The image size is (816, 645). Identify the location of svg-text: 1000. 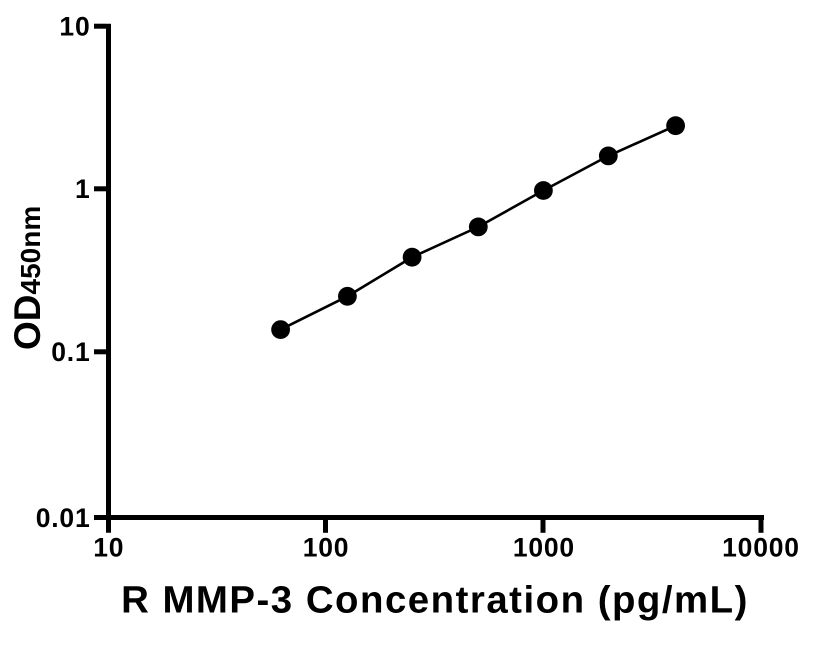
(544, 547).